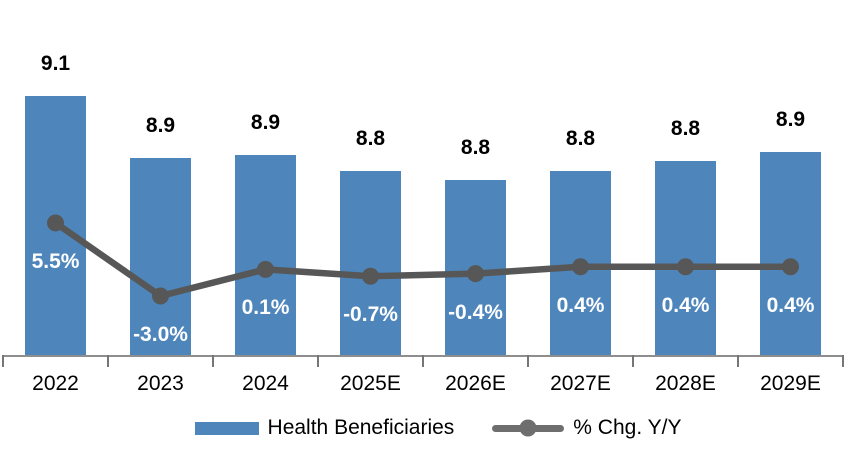  Describe the element at coordinates (160, 257) in the screenshot. I see `bar-2023` at that location.